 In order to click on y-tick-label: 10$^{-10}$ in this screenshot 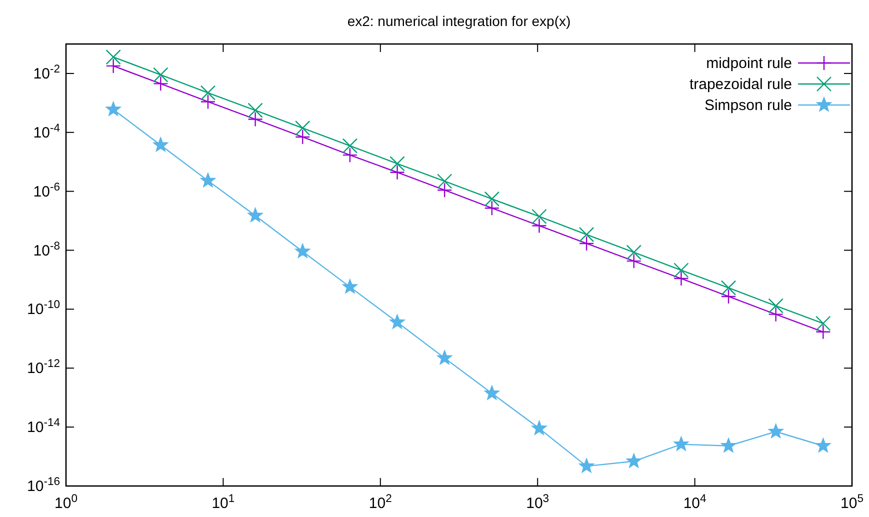, I will do `click(43, 308)`.